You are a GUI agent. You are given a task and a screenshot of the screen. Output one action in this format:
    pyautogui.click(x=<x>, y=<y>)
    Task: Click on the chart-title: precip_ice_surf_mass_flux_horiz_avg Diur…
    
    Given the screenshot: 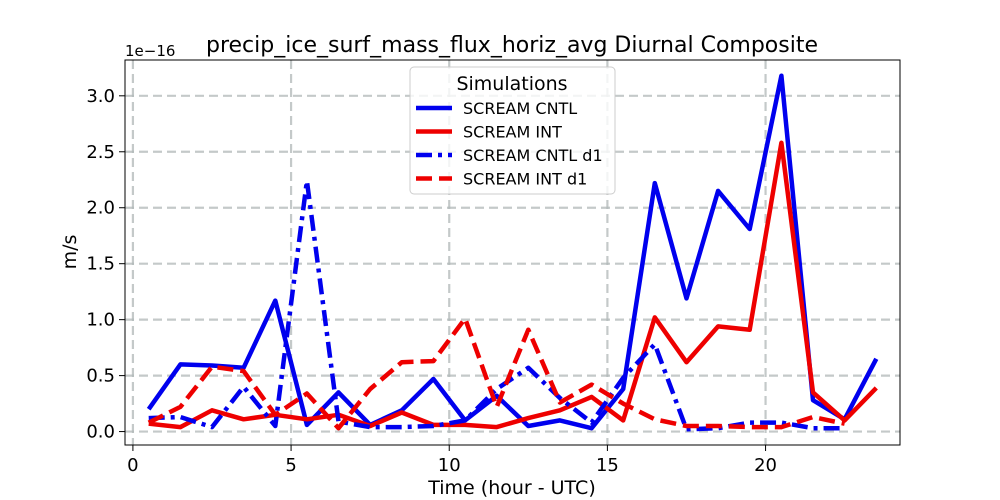 What is the action you would take?
    pyautogui.click(x=512, y=45)
    